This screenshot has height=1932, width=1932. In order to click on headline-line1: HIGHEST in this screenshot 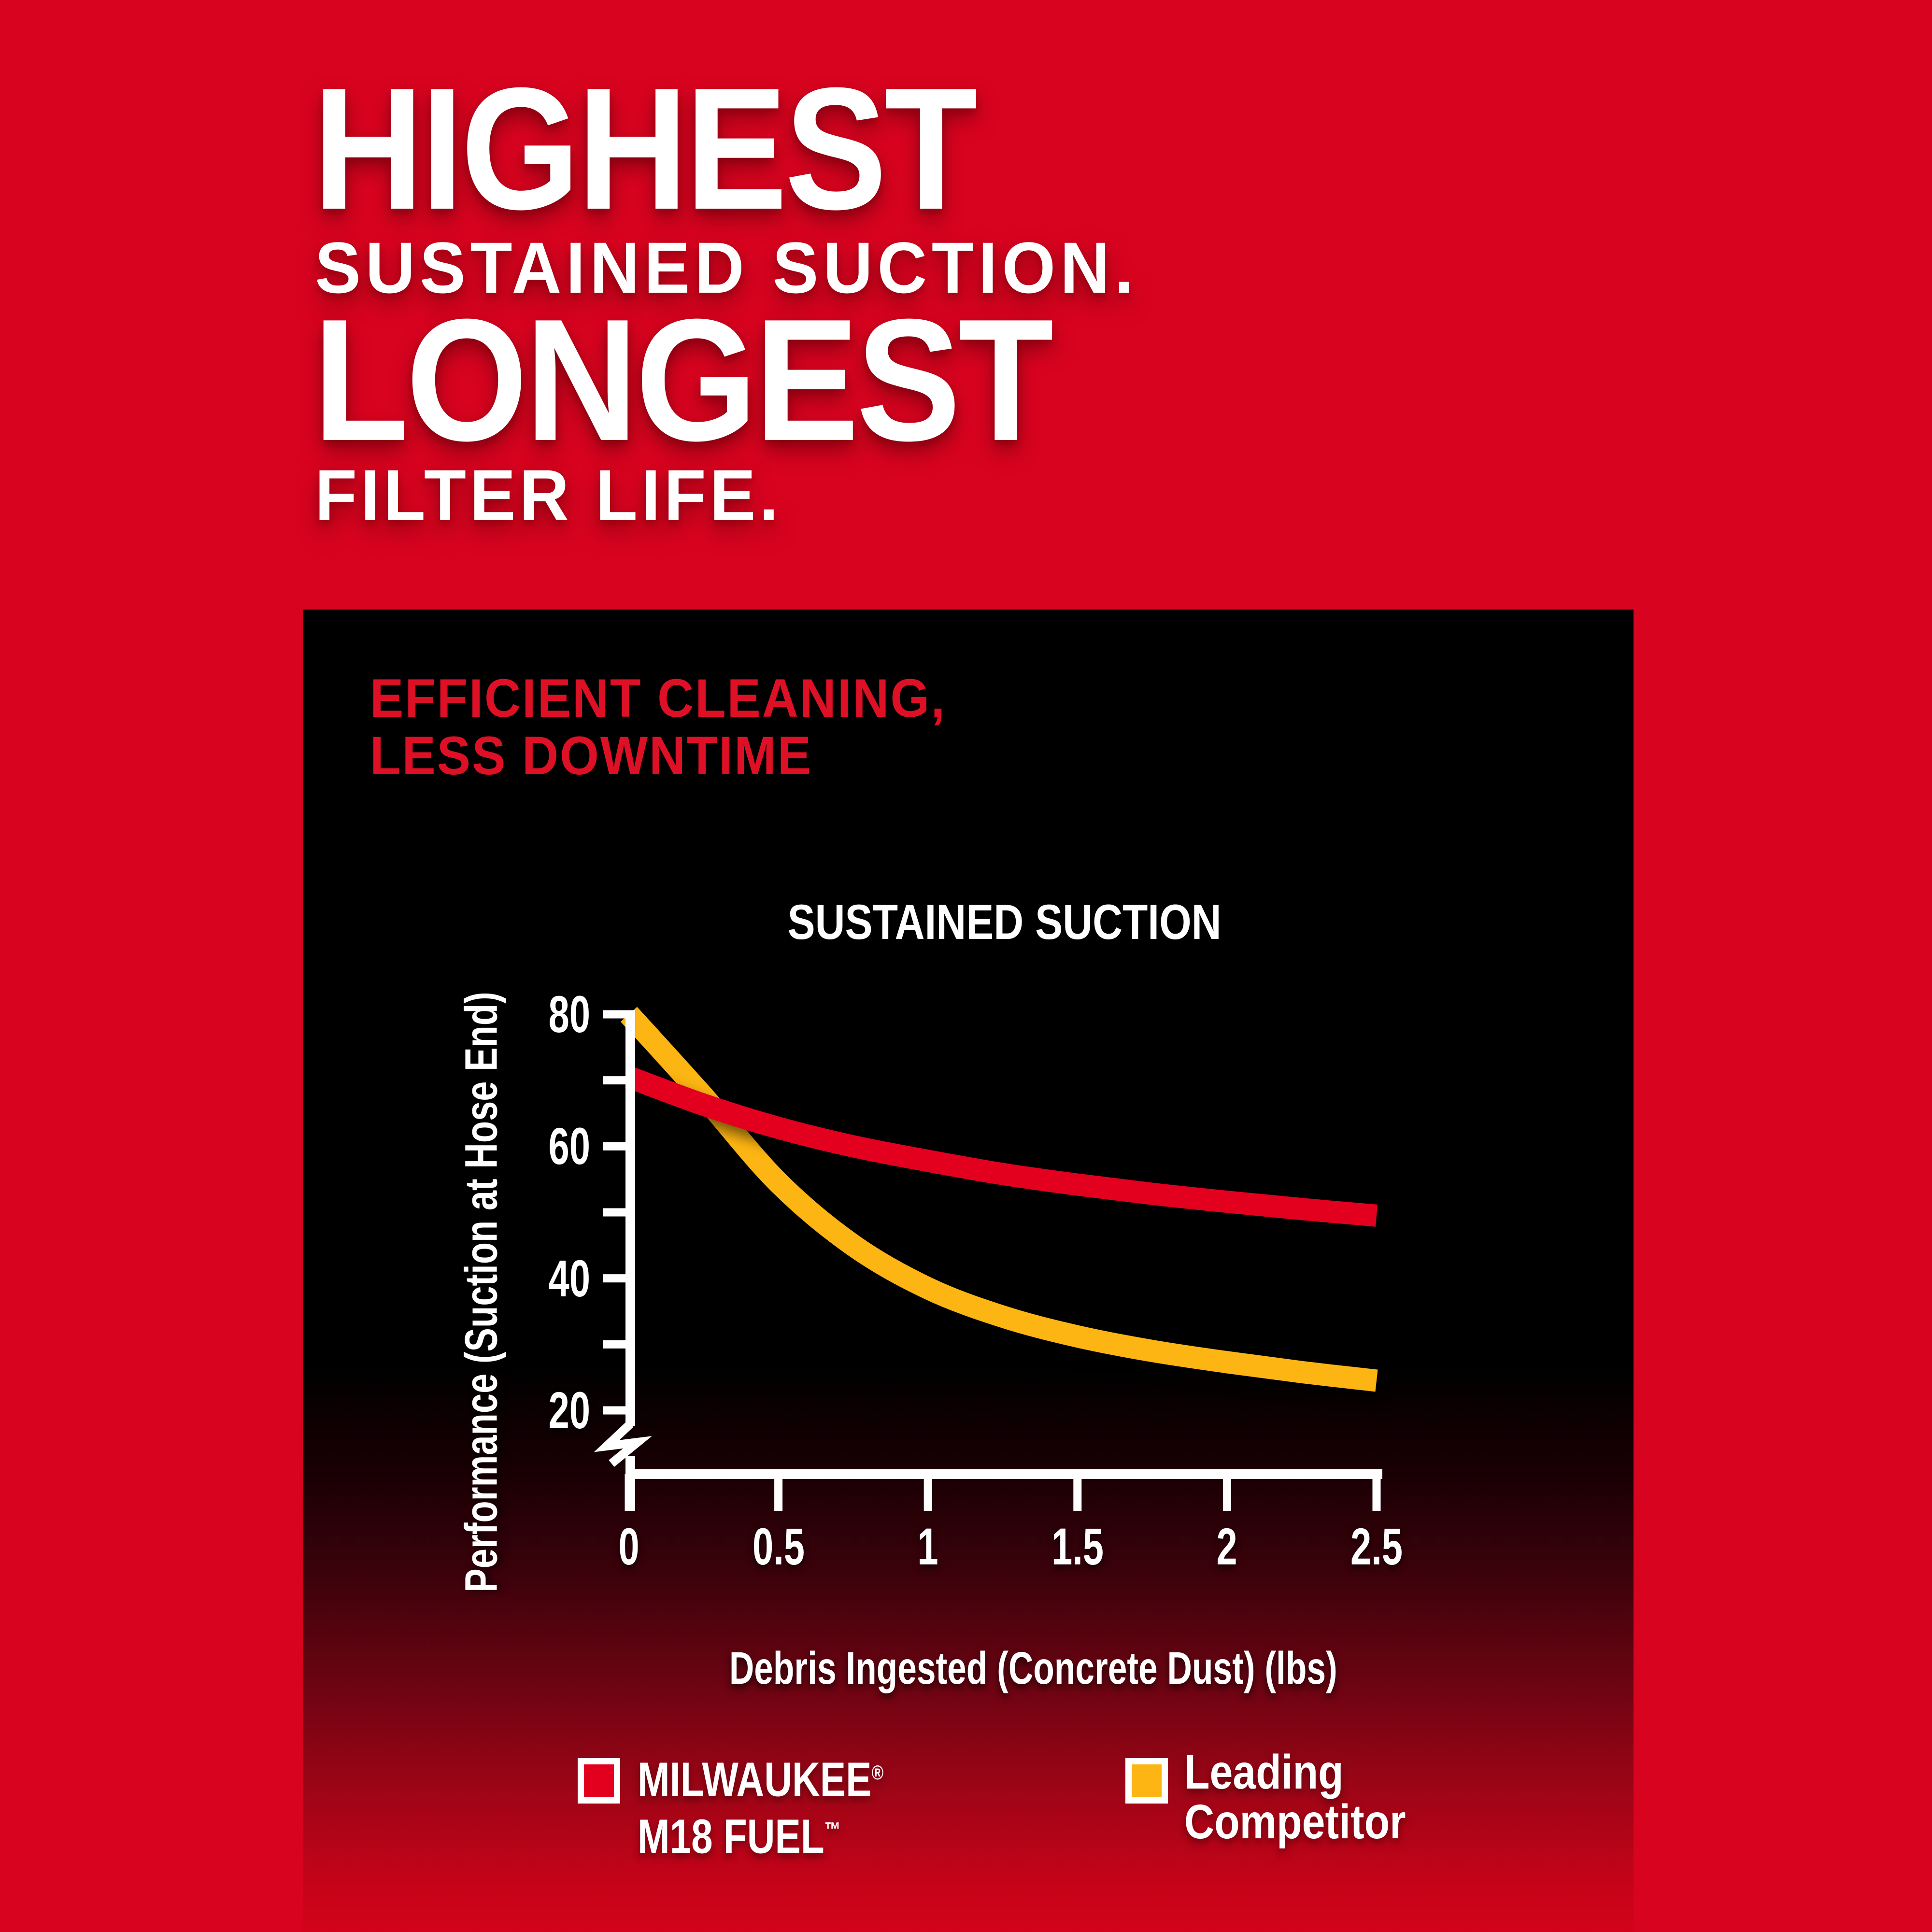, I will do `click(689, 149)`.